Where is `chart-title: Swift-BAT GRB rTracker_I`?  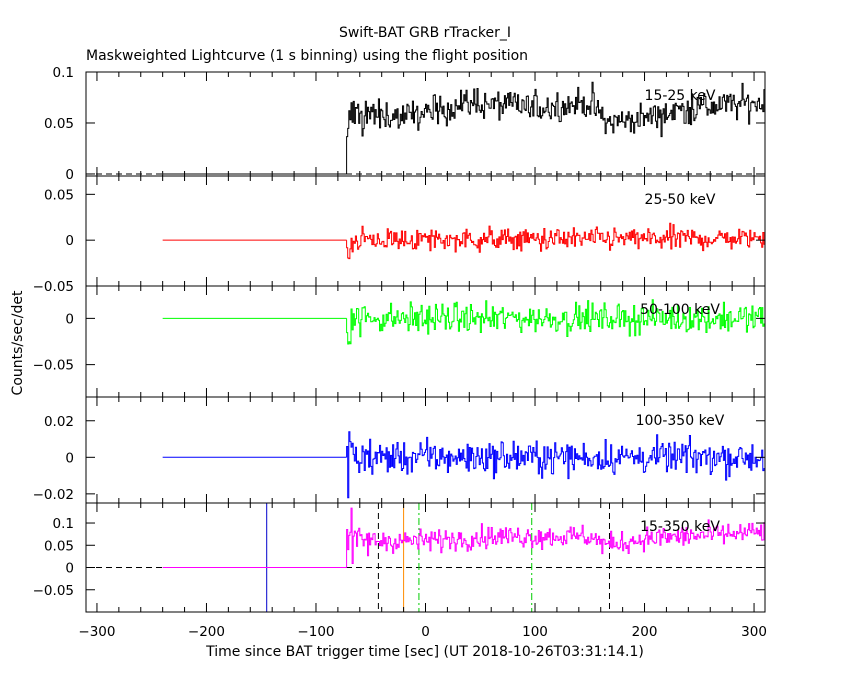 chart-title: Swift-BAT GRB rTracker_I is located at coordinates (425, 33).